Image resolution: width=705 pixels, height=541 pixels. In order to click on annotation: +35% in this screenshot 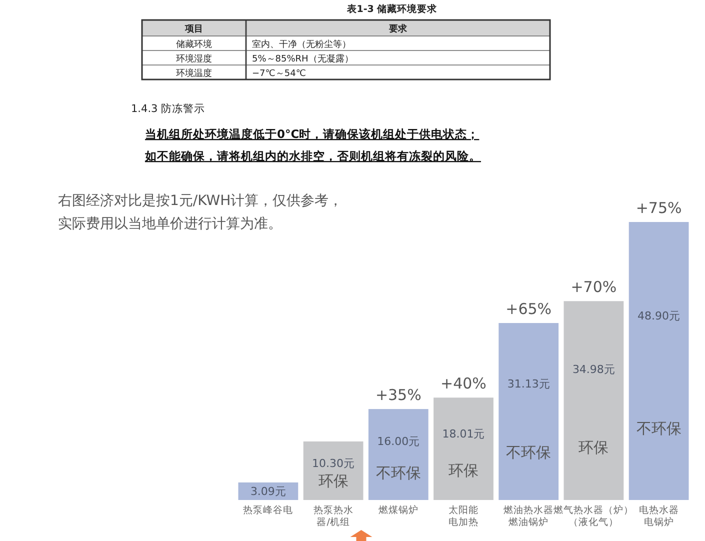, I will do `click(398, 395)`.